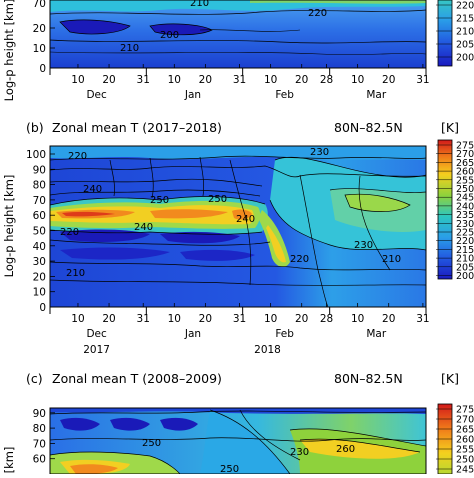 Image resolution: width=474 pixels, height=478 pixels. Describe the element at coordinates (465, 146) in the screenshot. I see `panel-b-colorbar-tick-label: 275` at that location.